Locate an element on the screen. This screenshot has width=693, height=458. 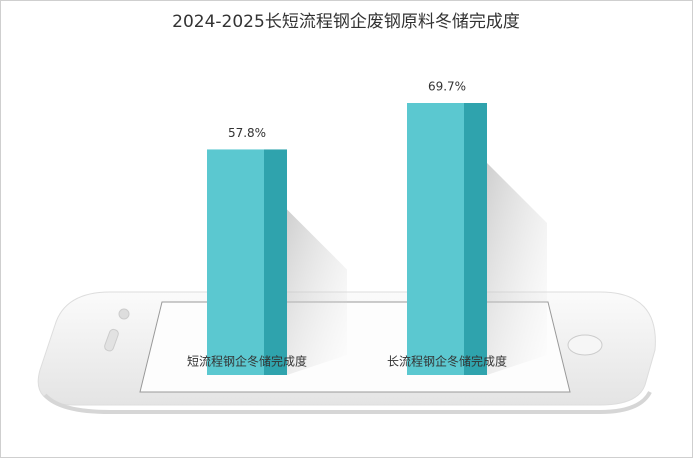
x-tick-label: 长流程钢企冬储完成度 is located at coordinates (447, 361).